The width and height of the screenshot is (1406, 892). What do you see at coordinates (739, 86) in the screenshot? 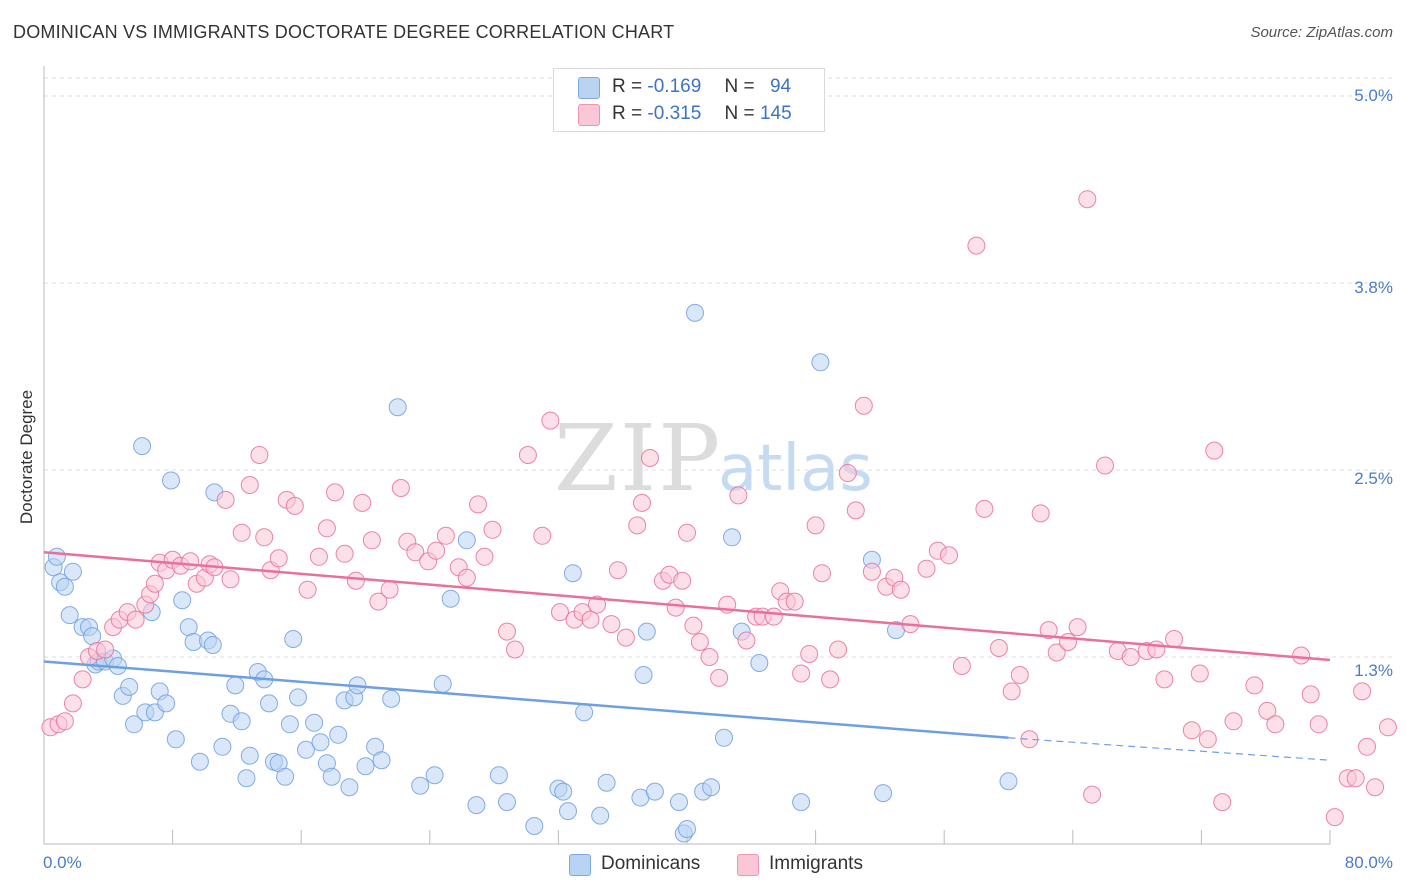
I see `legend-n-label: N =` at bounding box center [739, 86].